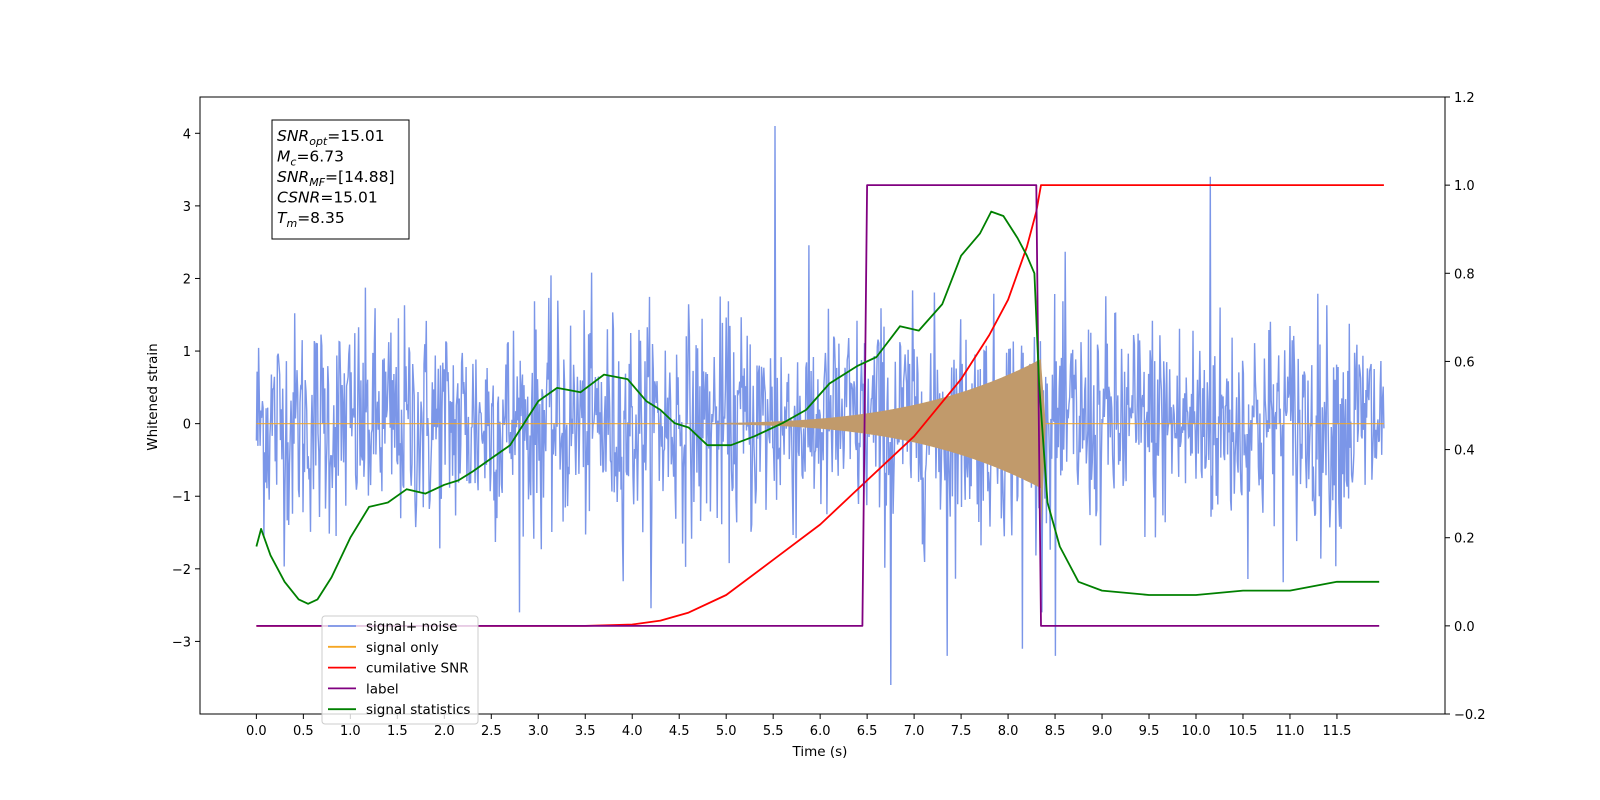 This screenshot has width=1600, height=800. What do you see at coordinates (402, 648) in the screenshot?
I see `legend-label: signal only` at bounding box center [402, 648].